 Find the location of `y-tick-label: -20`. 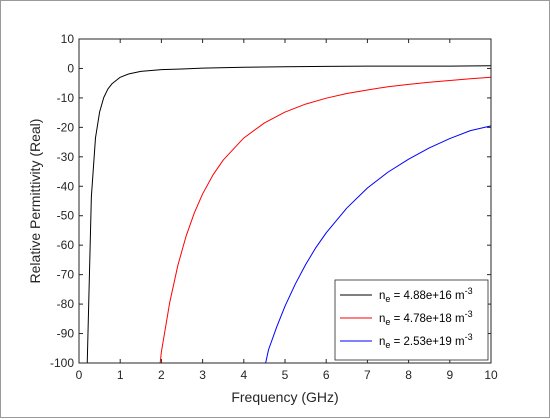

y-tick-label: -20 is located at coordinates (66, 127).